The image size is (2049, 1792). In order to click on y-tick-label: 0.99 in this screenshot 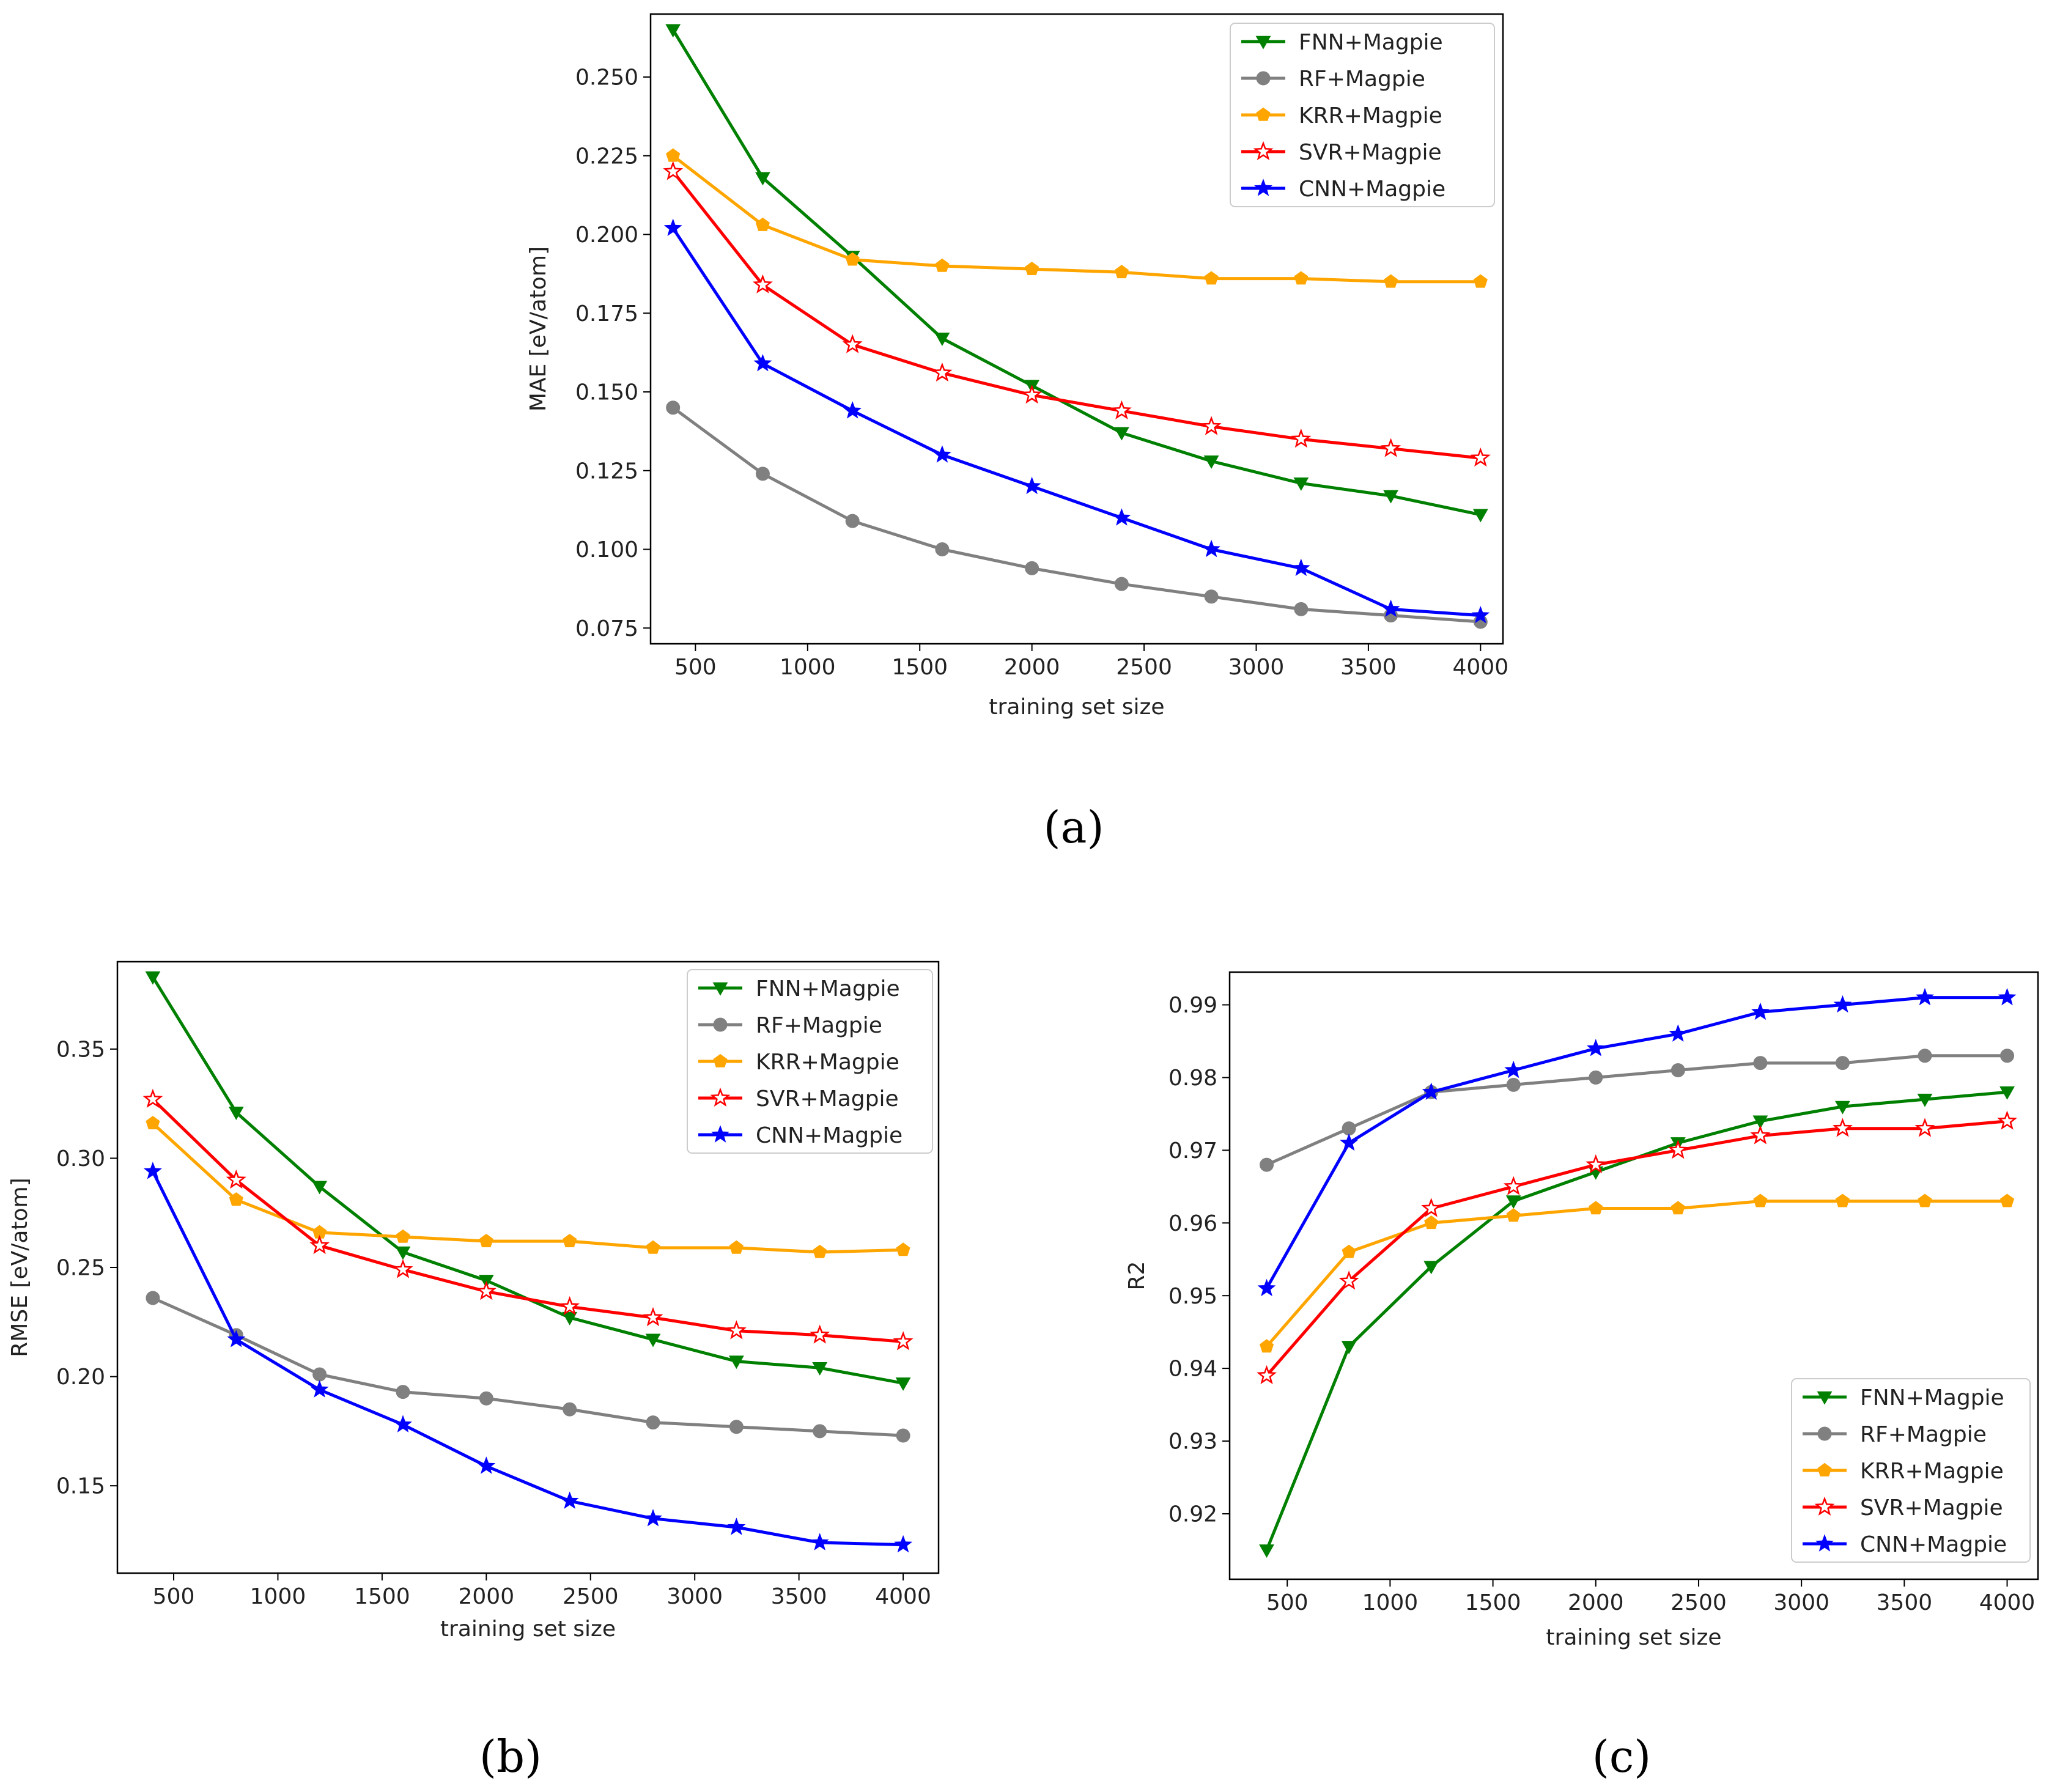, I will do `click(1193, 1006)`.